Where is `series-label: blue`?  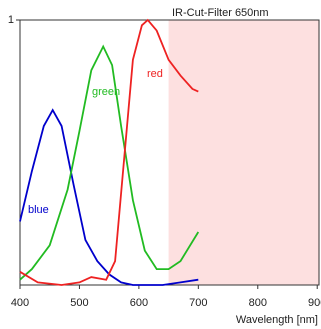
series-label: blue is located at coordinates (38, 210).